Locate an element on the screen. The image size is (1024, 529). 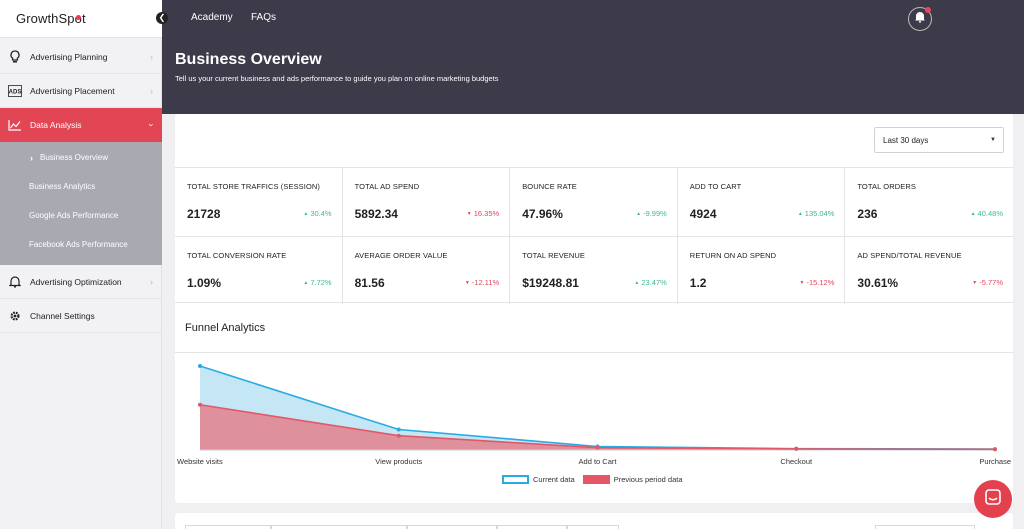
sidebar-item-advertising-planning: Advertising Planning › is located at coordinates (81, 57).